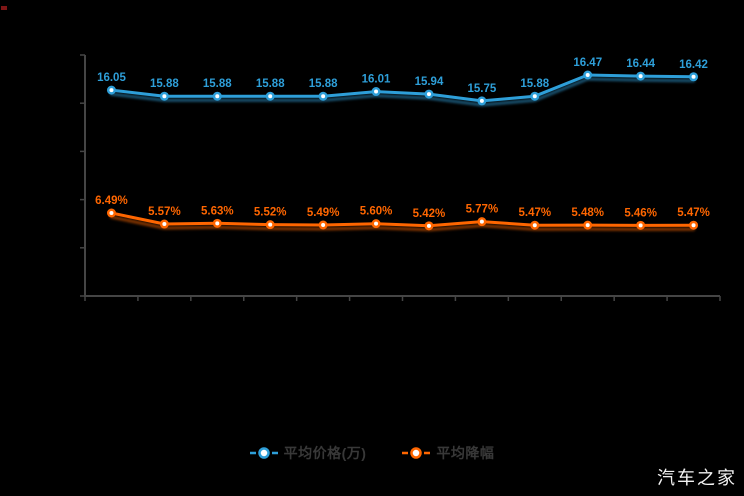  What do you see at coordinates (697, 478) in the screenshot?
I see `watermark-autohome: 汽车之家` at bounding box center [697, 478].